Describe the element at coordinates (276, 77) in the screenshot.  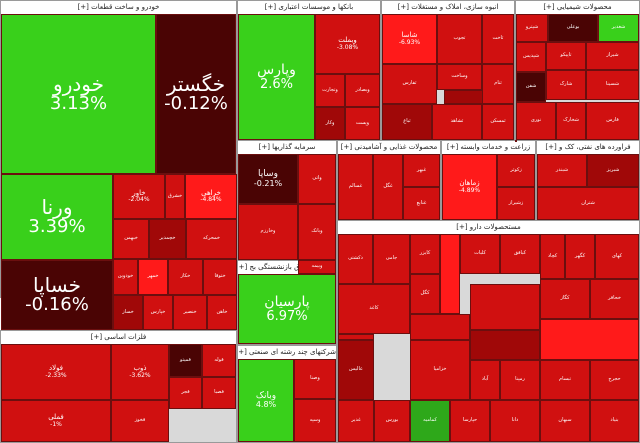
I see `stock-tile-vpars: وپارس 2.6%` at that location.